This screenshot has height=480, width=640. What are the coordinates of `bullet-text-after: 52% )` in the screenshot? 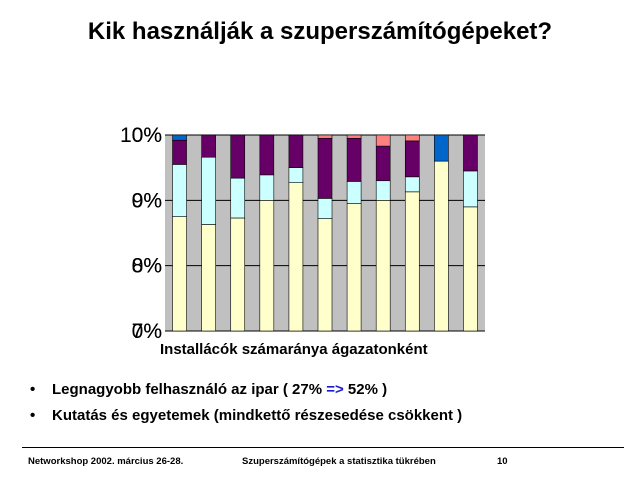 It's located at (365, 389).